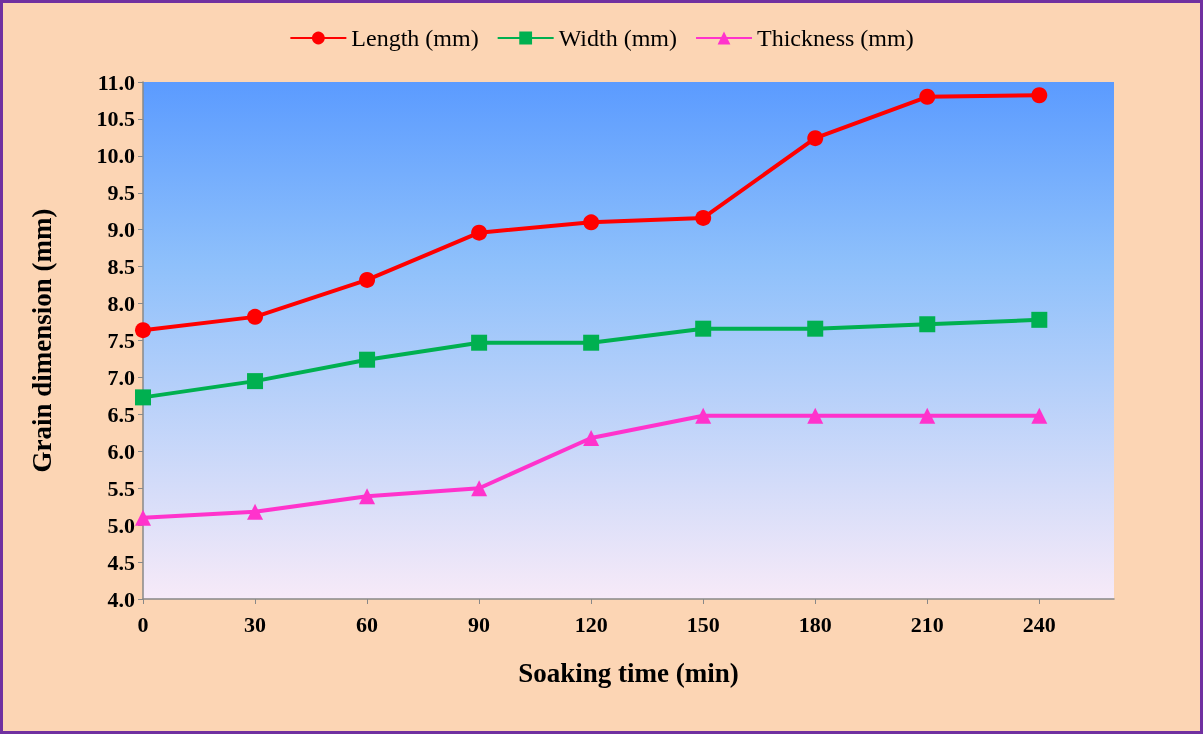 The height and width of the screenshot is (734, 1203). I want to click on legend-label: Length (mm), so click(415, 38).